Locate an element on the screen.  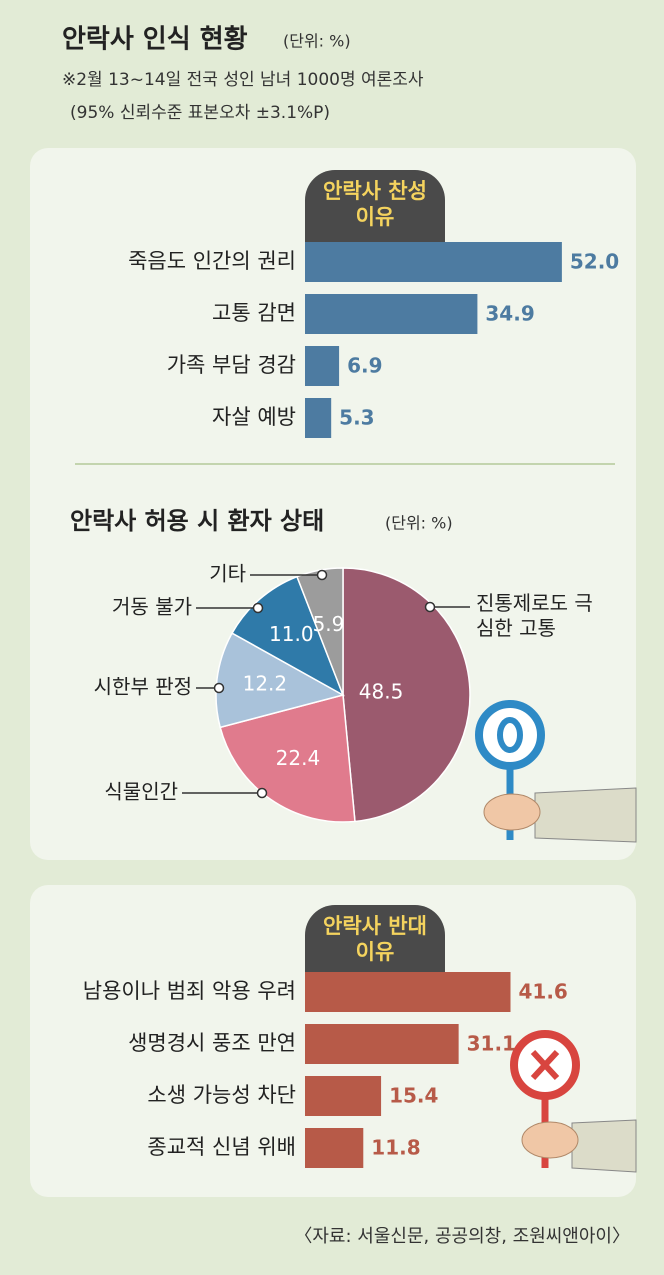
o-sign is located at coordinates (556, 771).